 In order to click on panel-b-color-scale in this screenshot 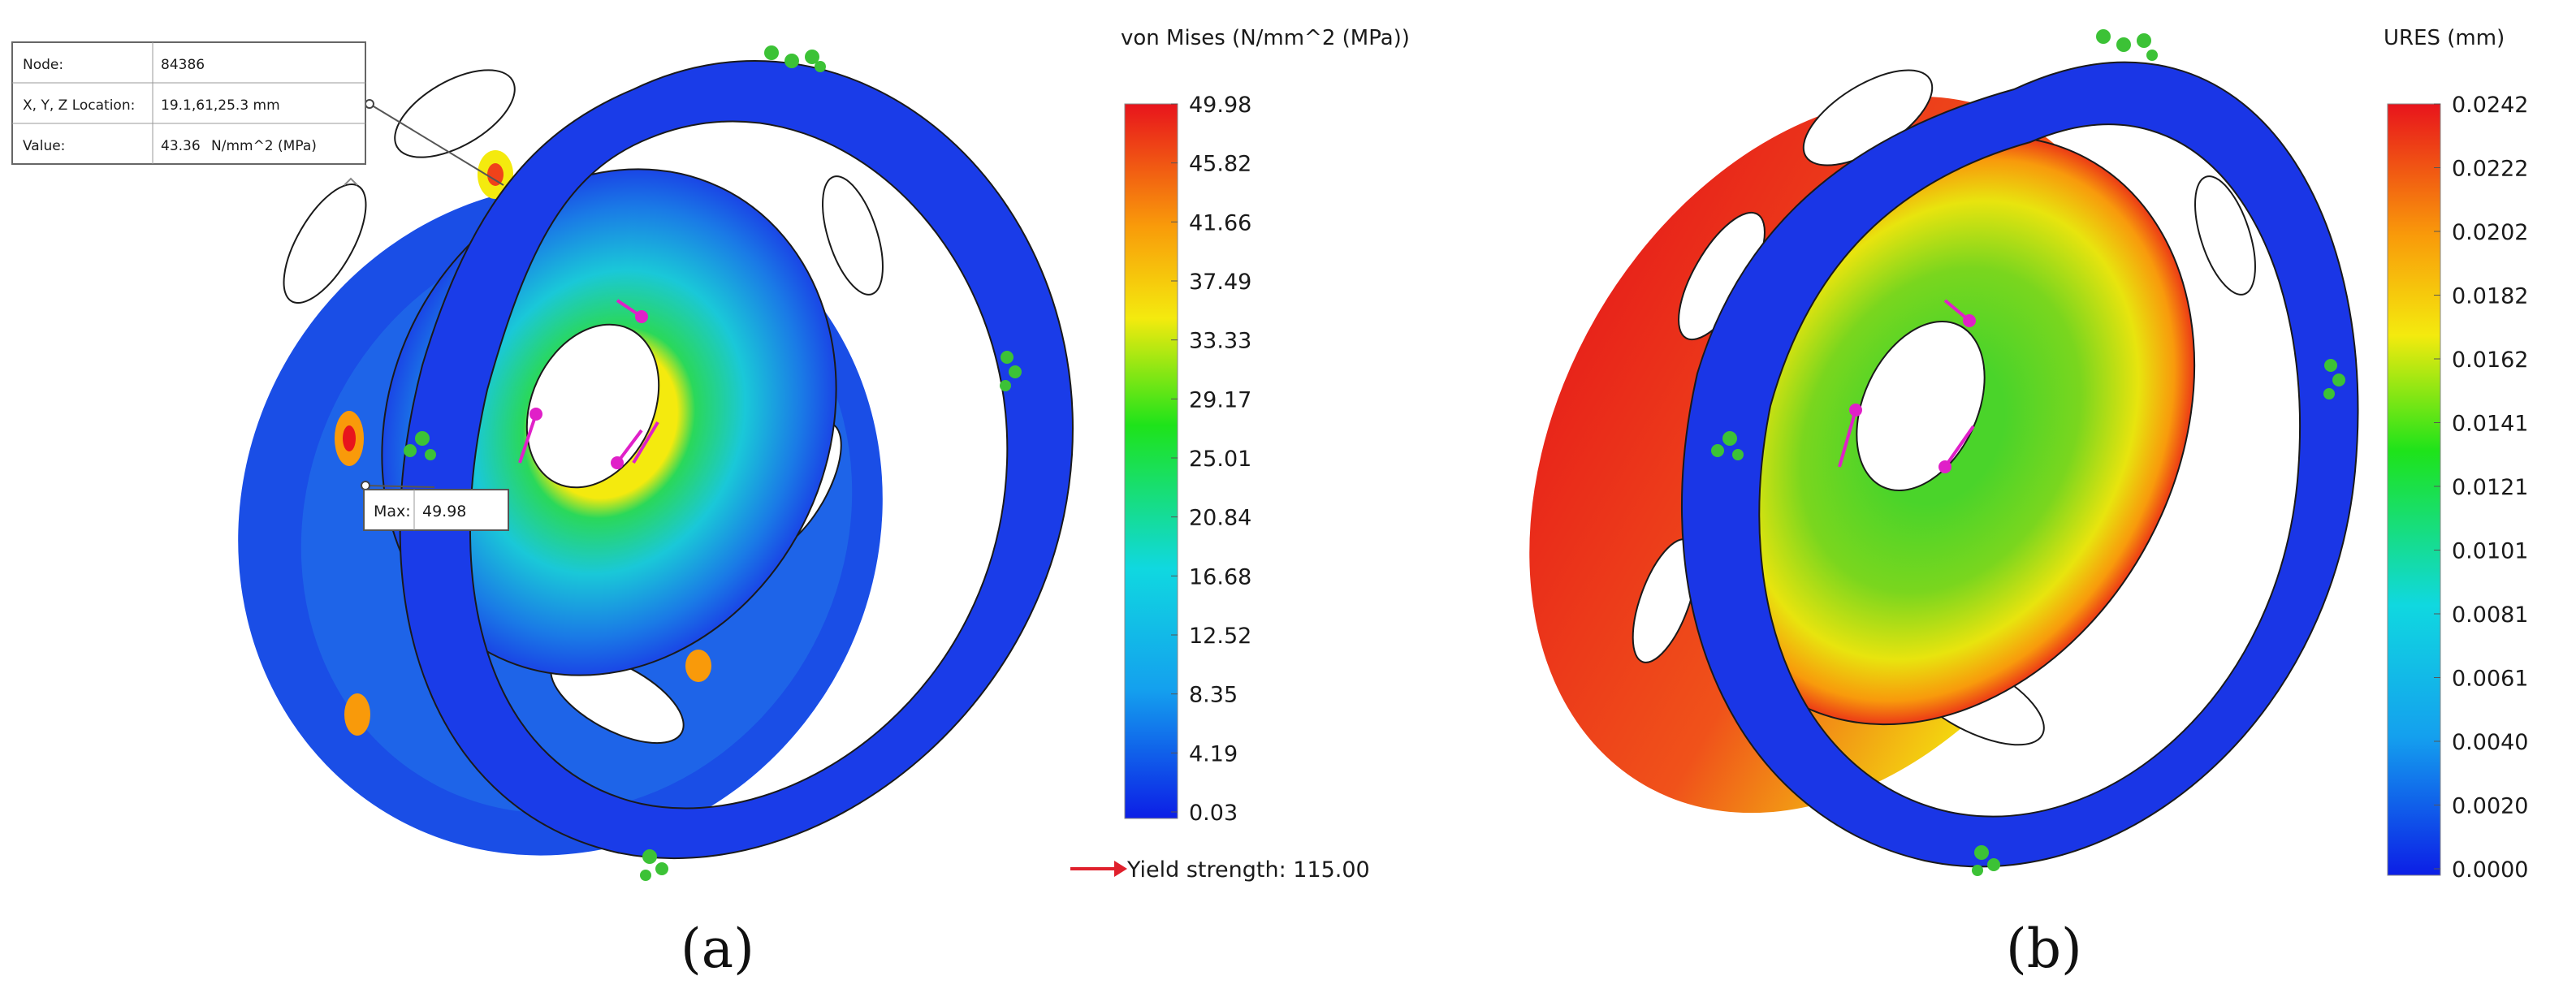, I will do `click(2414, 489)`.